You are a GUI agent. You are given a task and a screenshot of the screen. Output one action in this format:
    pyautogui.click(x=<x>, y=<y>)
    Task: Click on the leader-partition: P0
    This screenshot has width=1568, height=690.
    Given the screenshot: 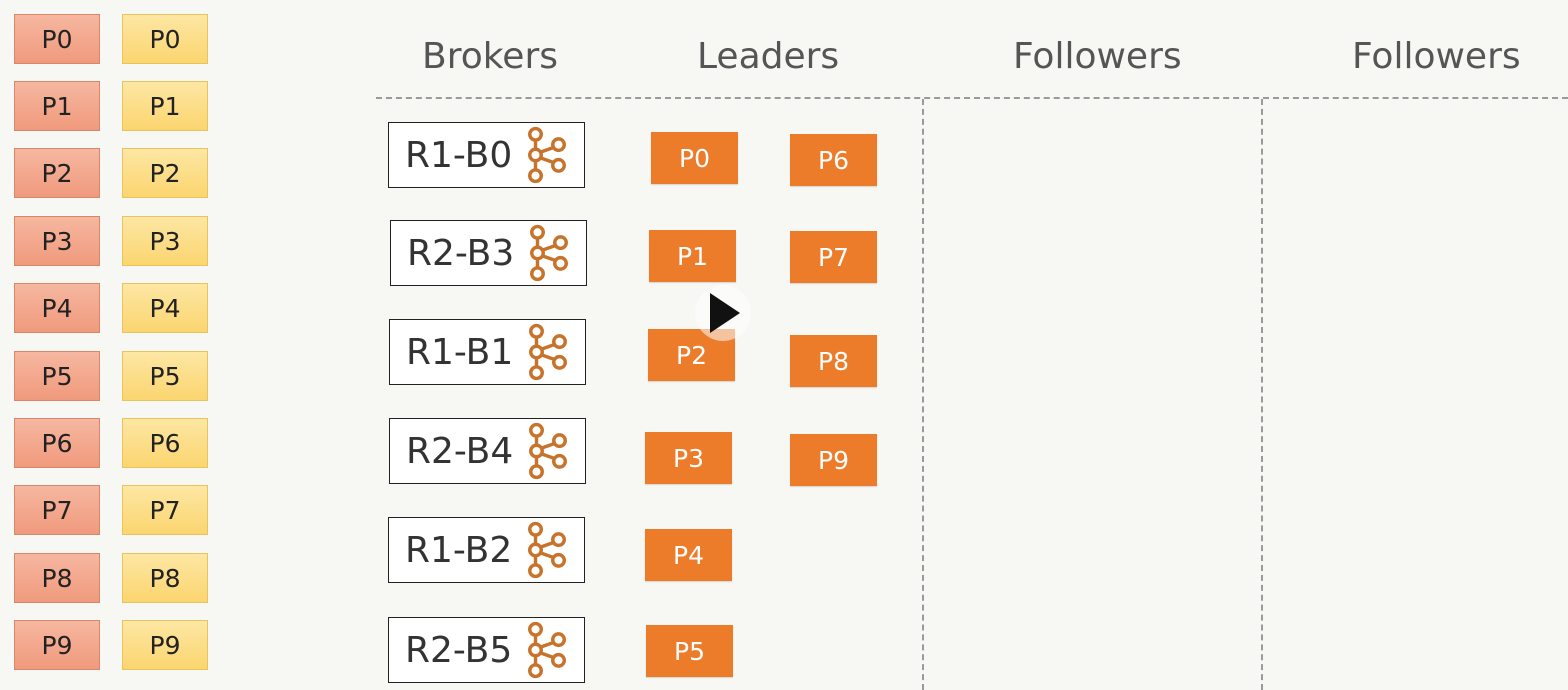 What is the action you would take?
    pyautogui.click(x=694, y=158)
    